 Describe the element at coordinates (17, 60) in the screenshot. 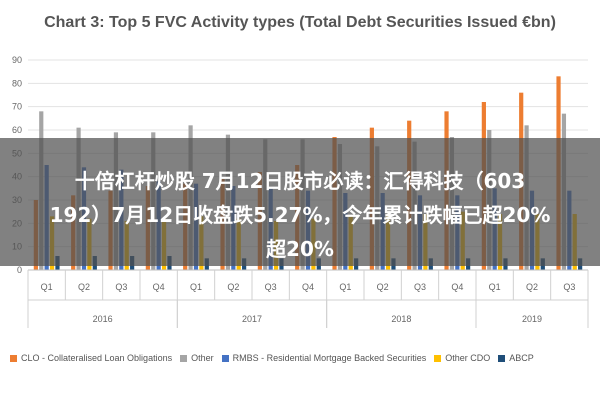

I see `y-tick-label: 90` at that location.